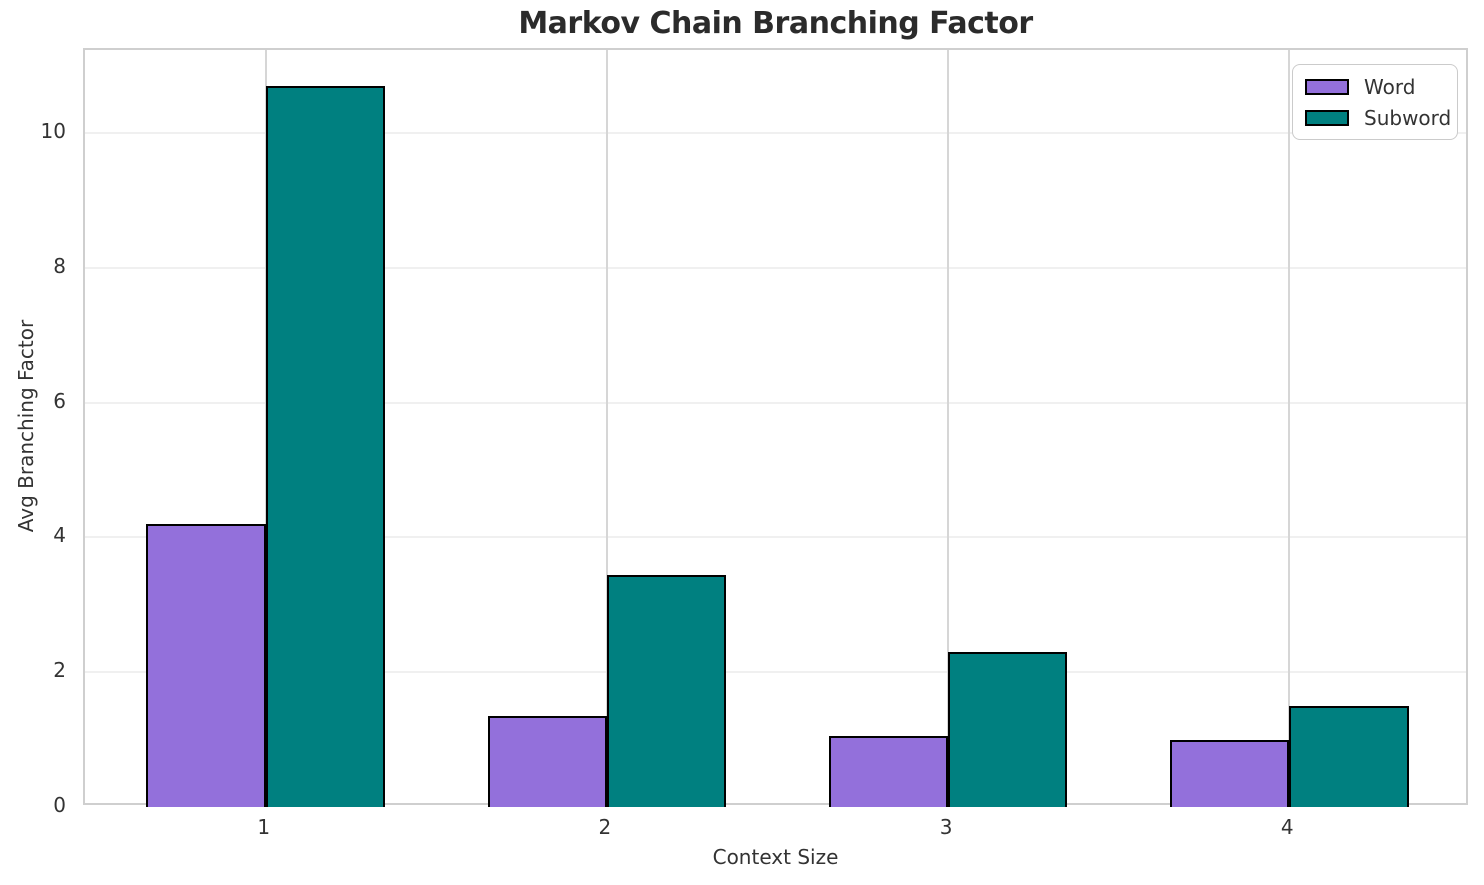 Image resolution: width=1484 pixels, height=885 pixels. I want to click on legend-item-word: Word, so click(1375, 86).